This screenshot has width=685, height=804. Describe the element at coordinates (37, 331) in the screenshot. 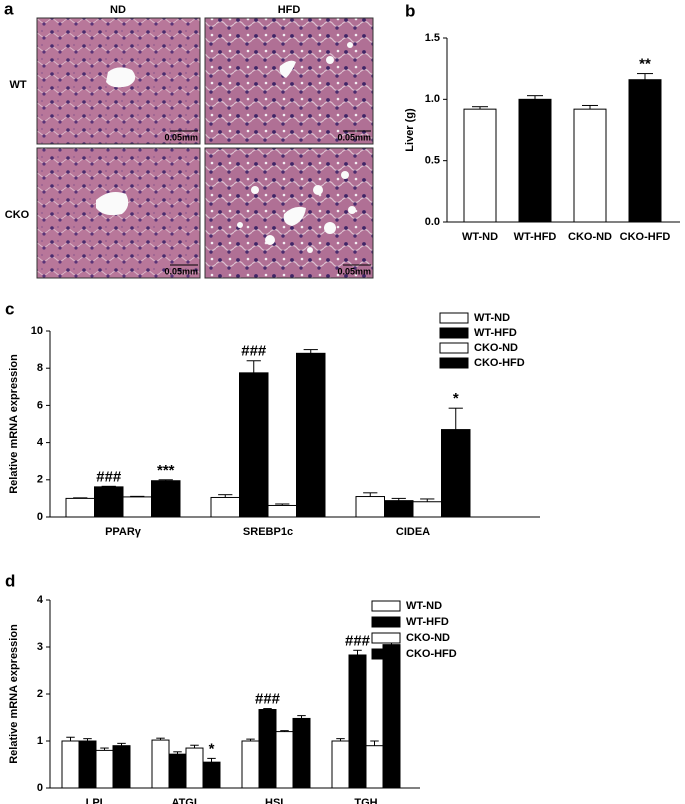

I see `y-tick-label: 10` at that location.